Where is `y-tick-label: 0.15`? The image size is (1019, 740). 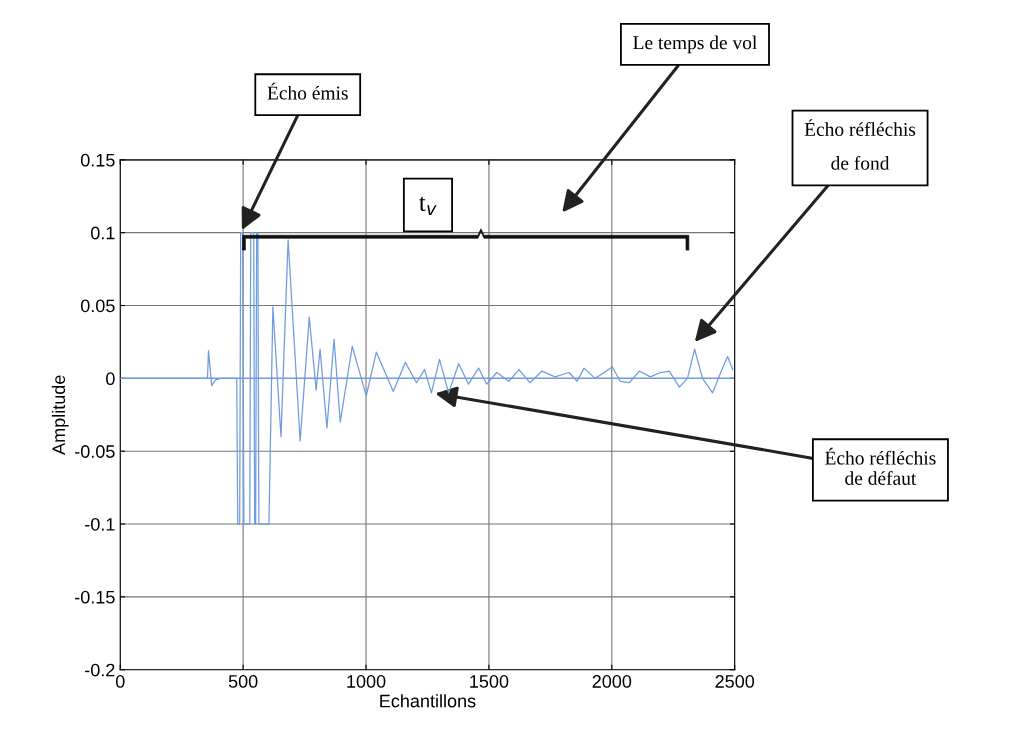 y-tick-label: 0.15 is located at coordinates (97, 160).